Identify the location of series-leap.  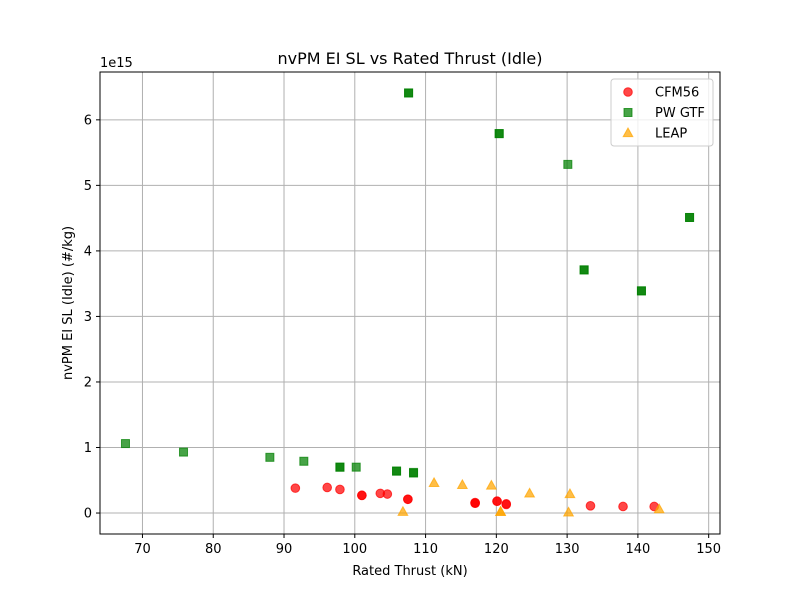
(531, 496).